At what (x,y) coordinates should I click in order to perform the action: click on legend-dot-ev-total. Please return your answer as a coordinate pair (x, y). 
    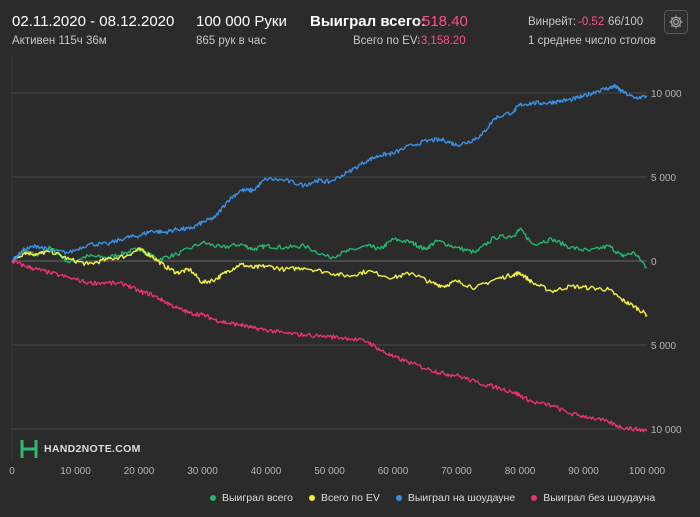
    Looking at the image, I should click on (311, 498).